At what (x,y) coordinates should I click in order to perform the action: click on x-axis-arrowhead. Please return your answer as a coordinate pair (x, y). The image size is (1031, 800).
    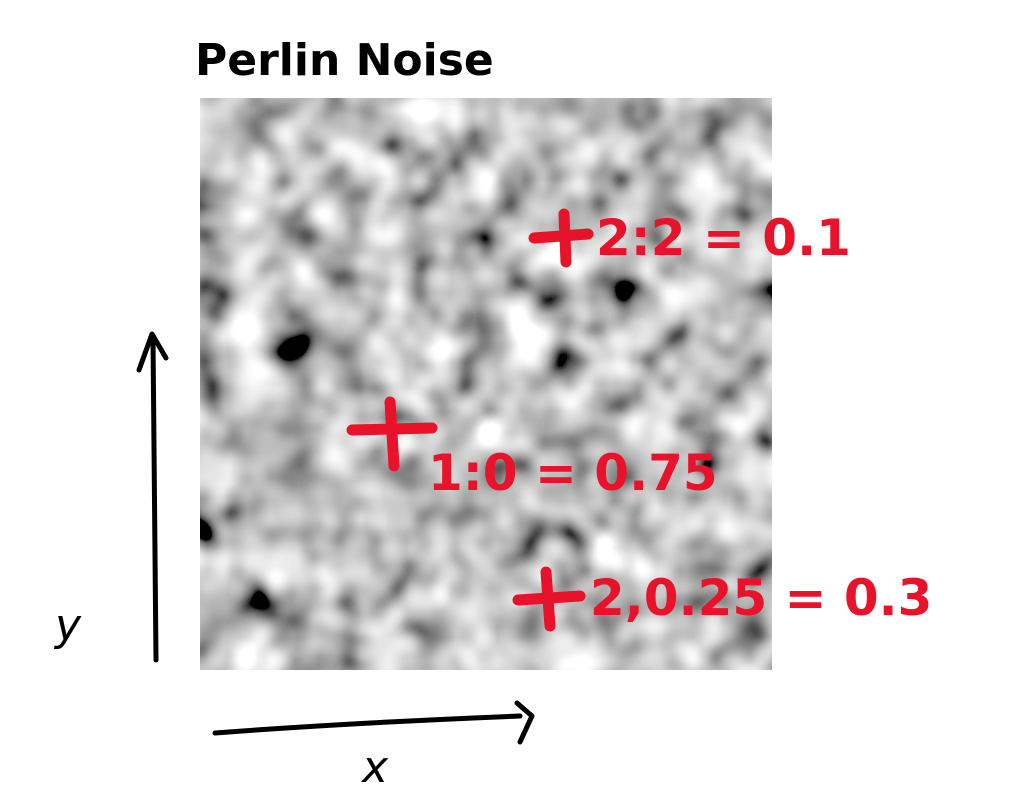
    Looking at the image, I should click on (524, 722).